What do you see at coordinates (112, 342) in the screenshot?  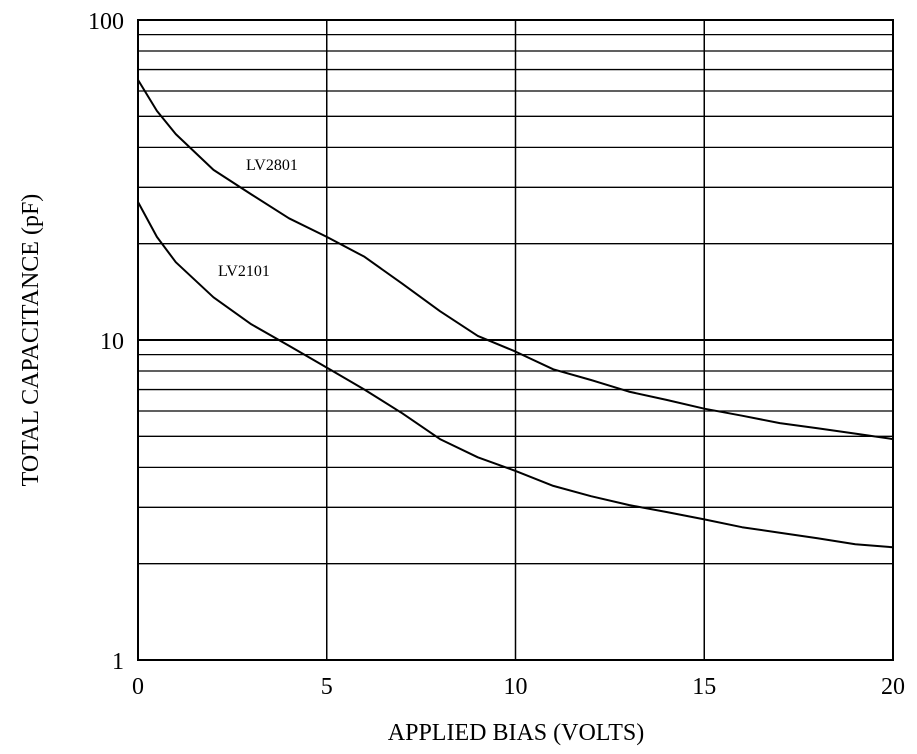 I see `y-tick-label: 10` at bounding box center [112, 342].